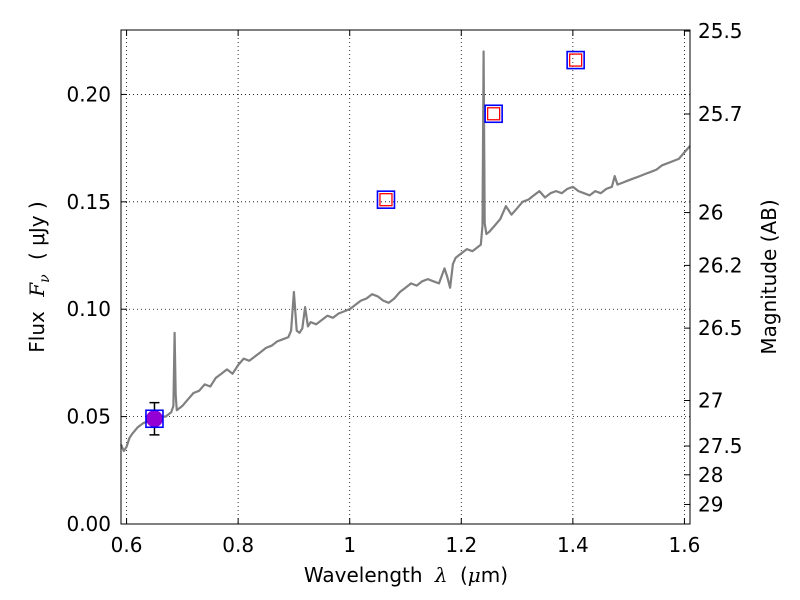  Describe the element at coordinates (441, 575) in the screenshot. I see `x-axis-label-symbol: λ` at that location.